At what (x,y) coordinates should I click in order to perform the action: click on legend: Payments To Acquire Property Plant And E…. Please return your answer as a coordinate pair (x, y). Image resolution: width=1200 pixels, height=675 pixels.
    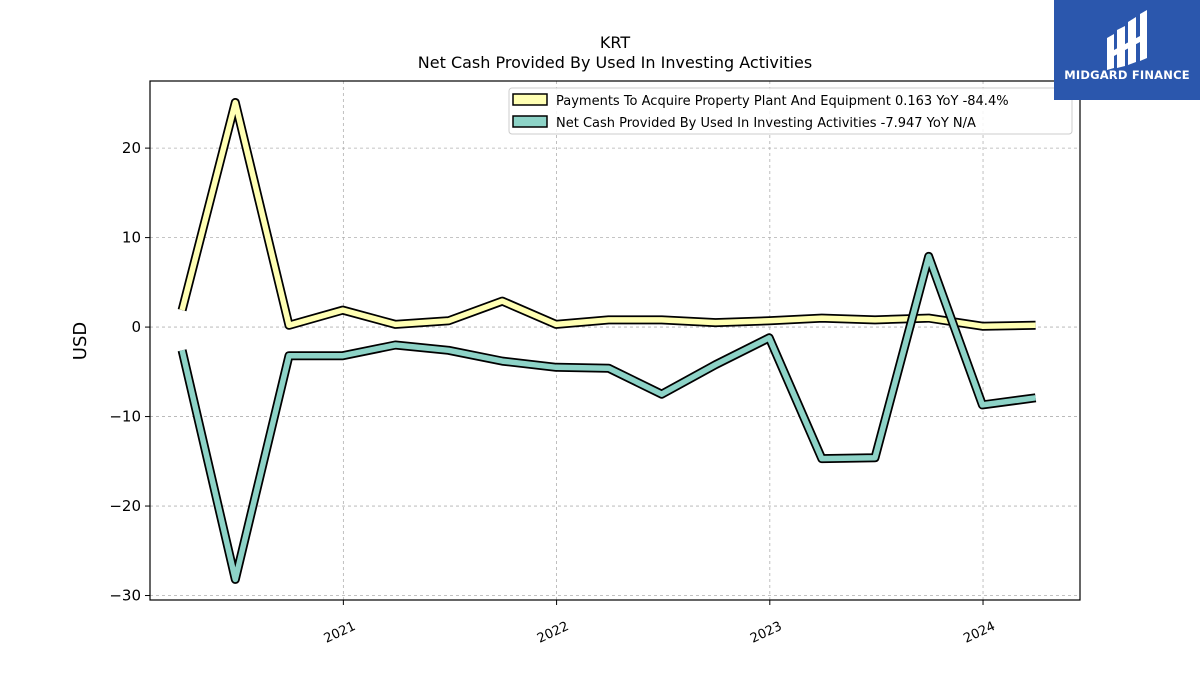
    Looking at the image, I should click on (790, 111).